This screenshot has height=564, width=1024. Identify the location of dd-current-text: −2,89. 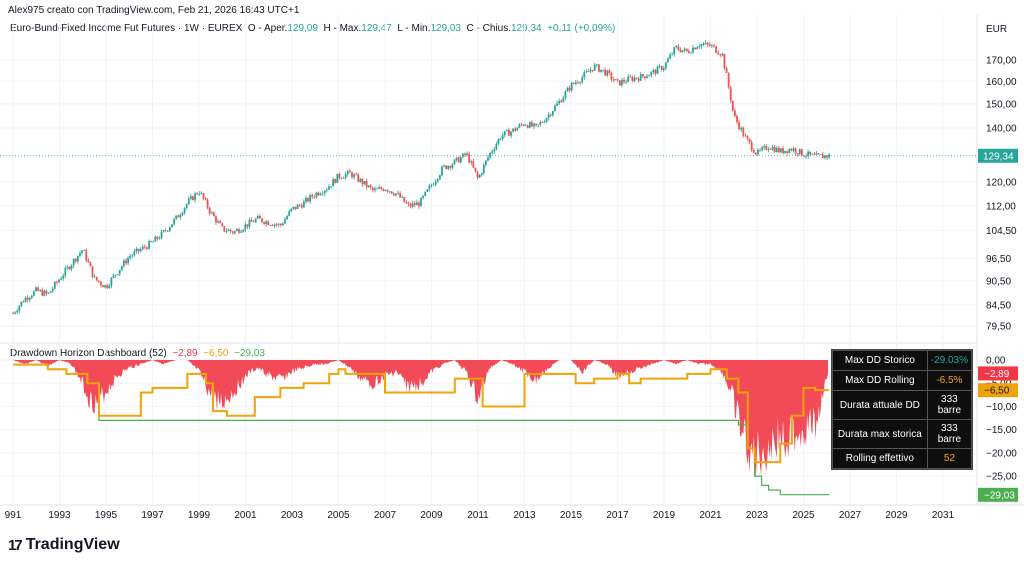
(997, 374).